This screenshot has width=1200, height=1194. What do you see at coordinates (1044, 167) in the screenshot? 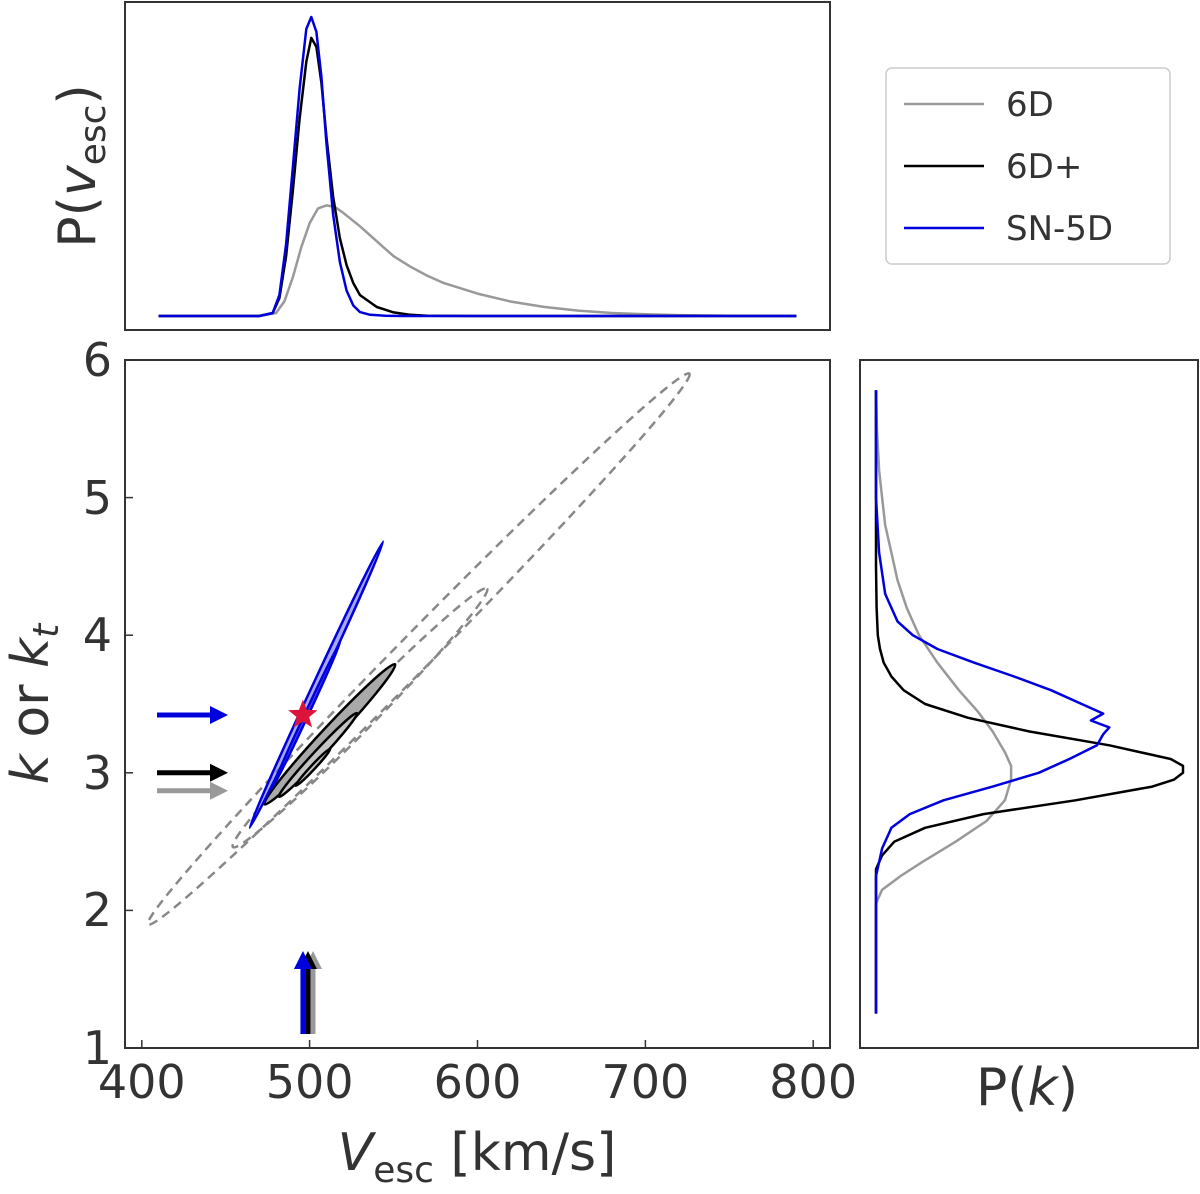
I see `legend-label-6d-plus: 6D+` at bounding box center [1044, 167].